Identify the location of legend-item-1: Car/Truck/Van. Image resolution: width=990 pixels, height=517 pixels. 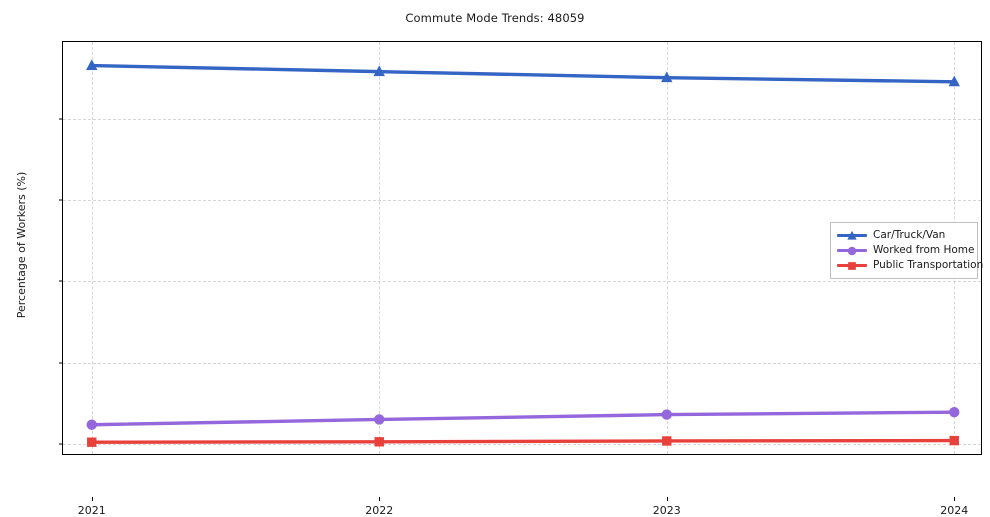
(903, 235).